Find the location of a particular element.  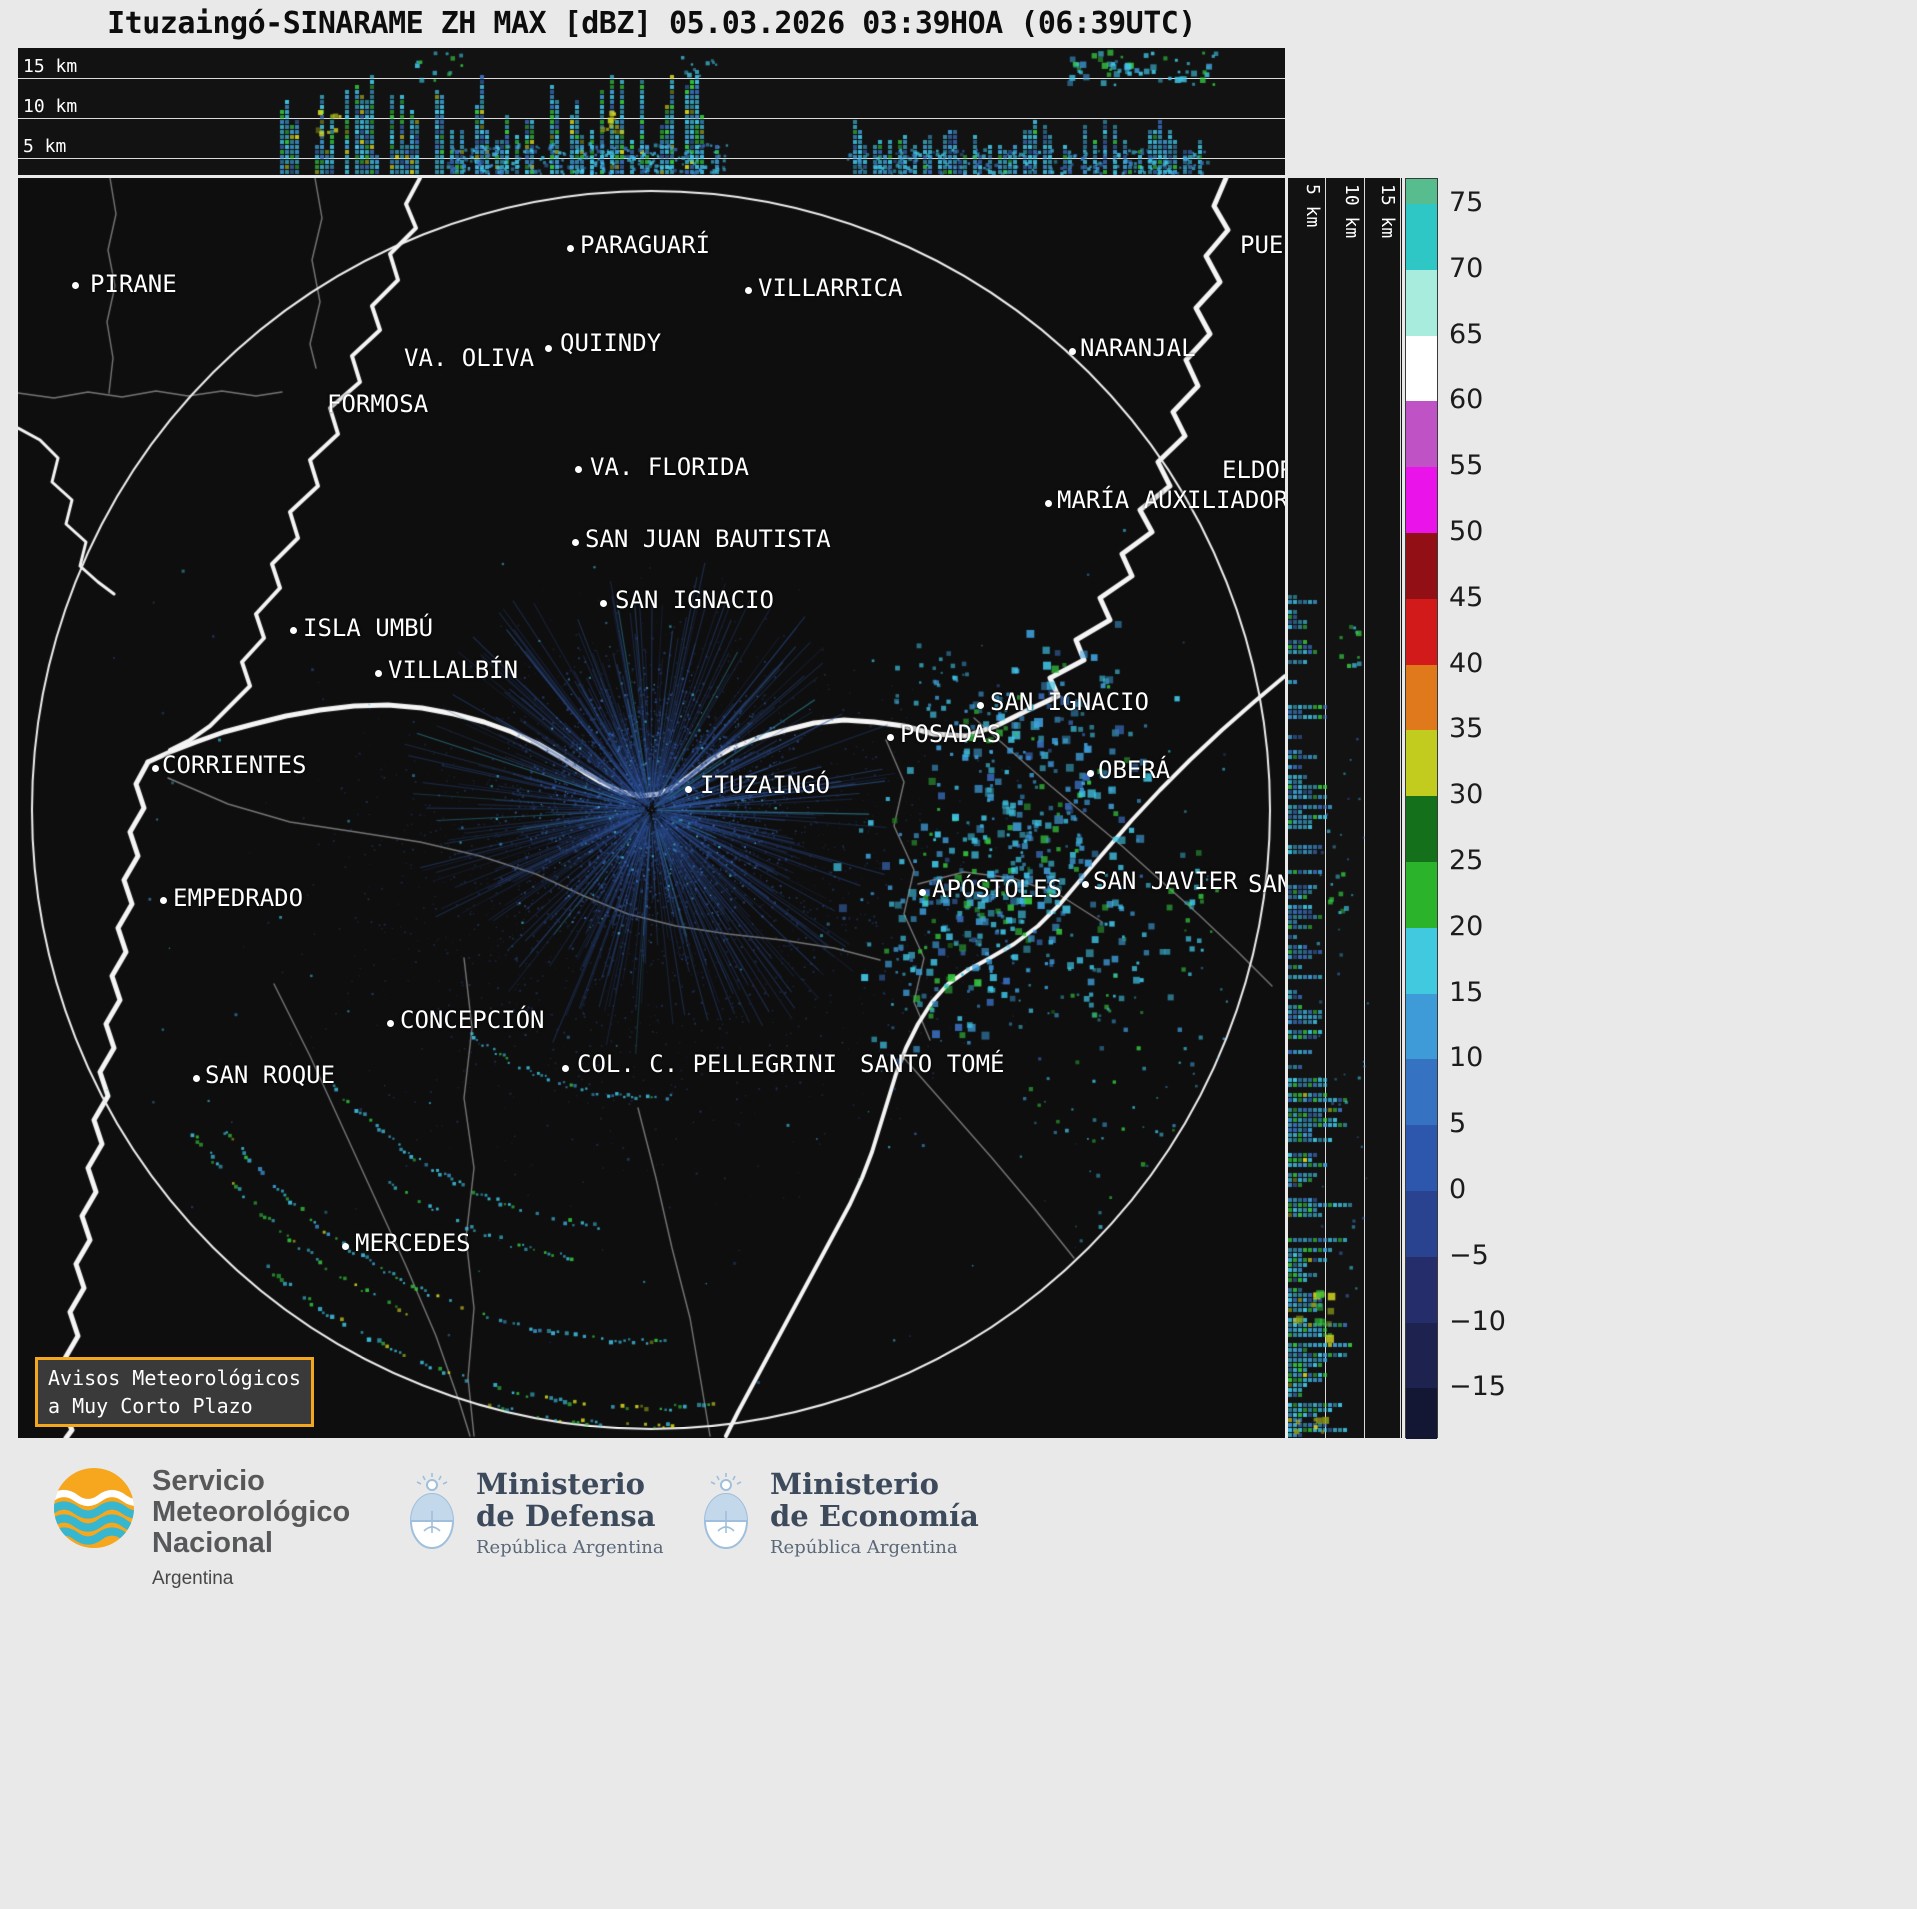

city-label: VILLALBÍN is located at coordinates (453, 670).